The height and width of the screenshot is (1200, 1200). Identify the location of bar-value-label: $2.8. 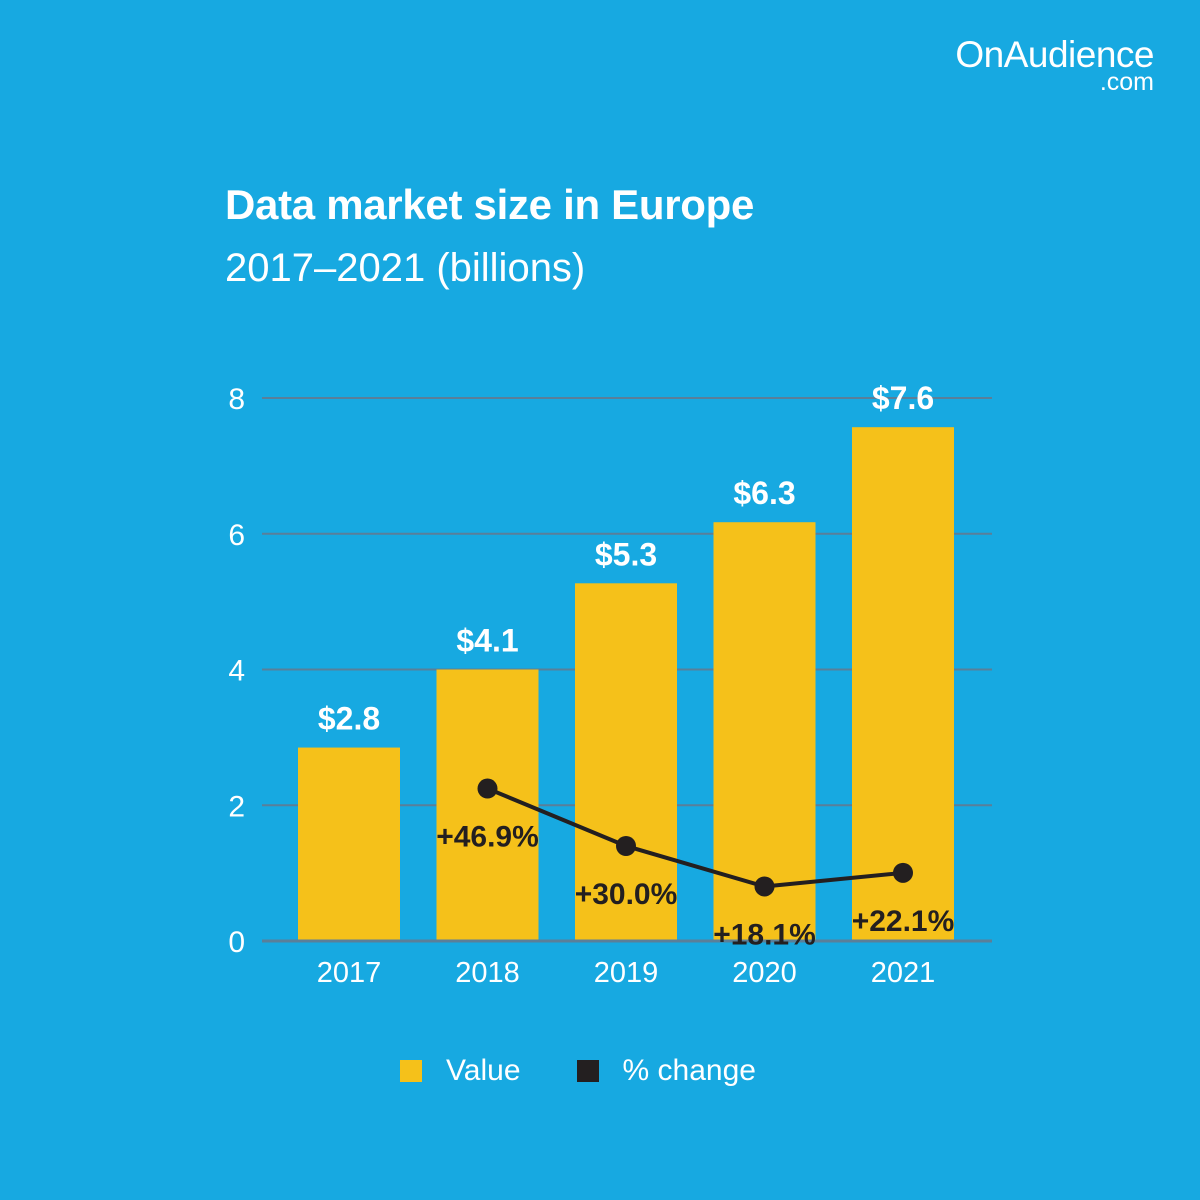
(349, 719).